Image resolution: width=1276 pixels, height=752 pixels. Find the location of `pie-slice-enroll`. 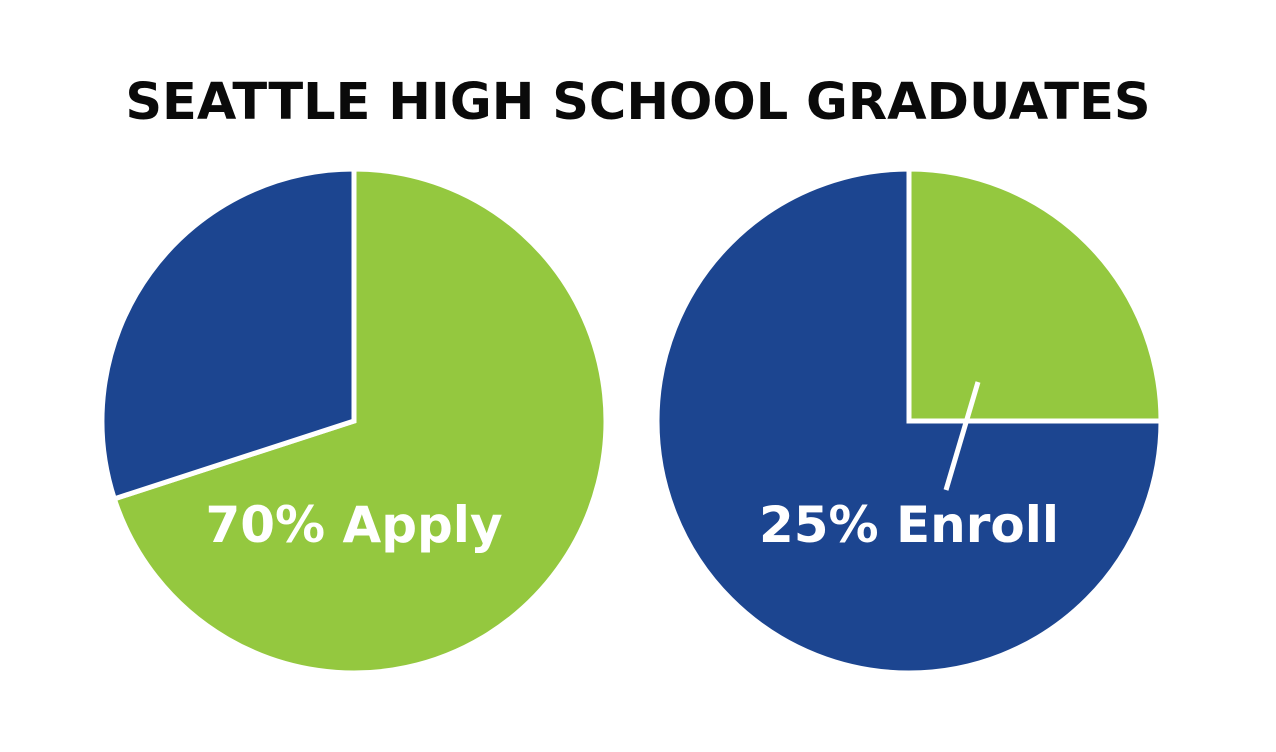

pie-slice-enroll is located at coordinates (1035, 295).